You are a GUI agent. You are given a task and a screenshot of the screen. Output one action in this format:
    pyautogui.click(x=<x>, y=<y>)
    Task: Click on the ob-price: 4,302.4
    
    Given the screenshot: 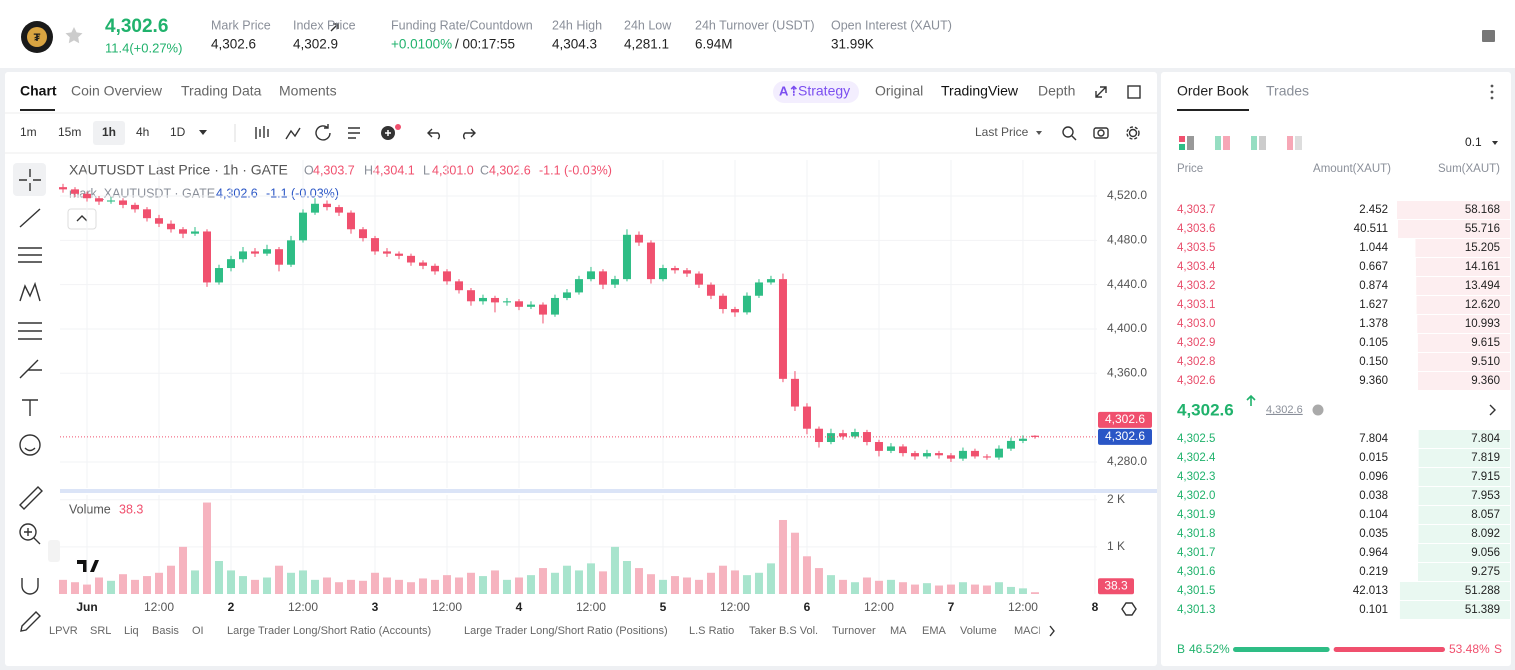 What is the action you would take?
    pyautogui.click(x=1196, y=458)
    